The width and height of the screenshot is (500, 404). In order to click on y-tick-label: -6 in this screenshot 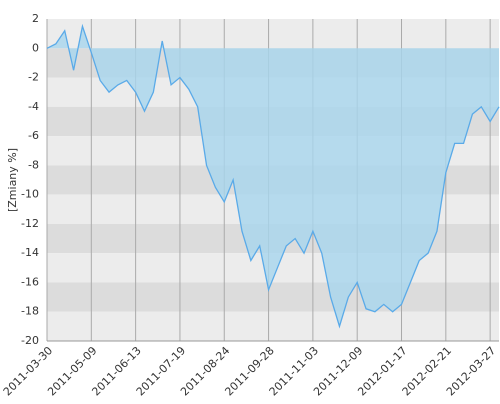, I will do `click(33, 135)`.